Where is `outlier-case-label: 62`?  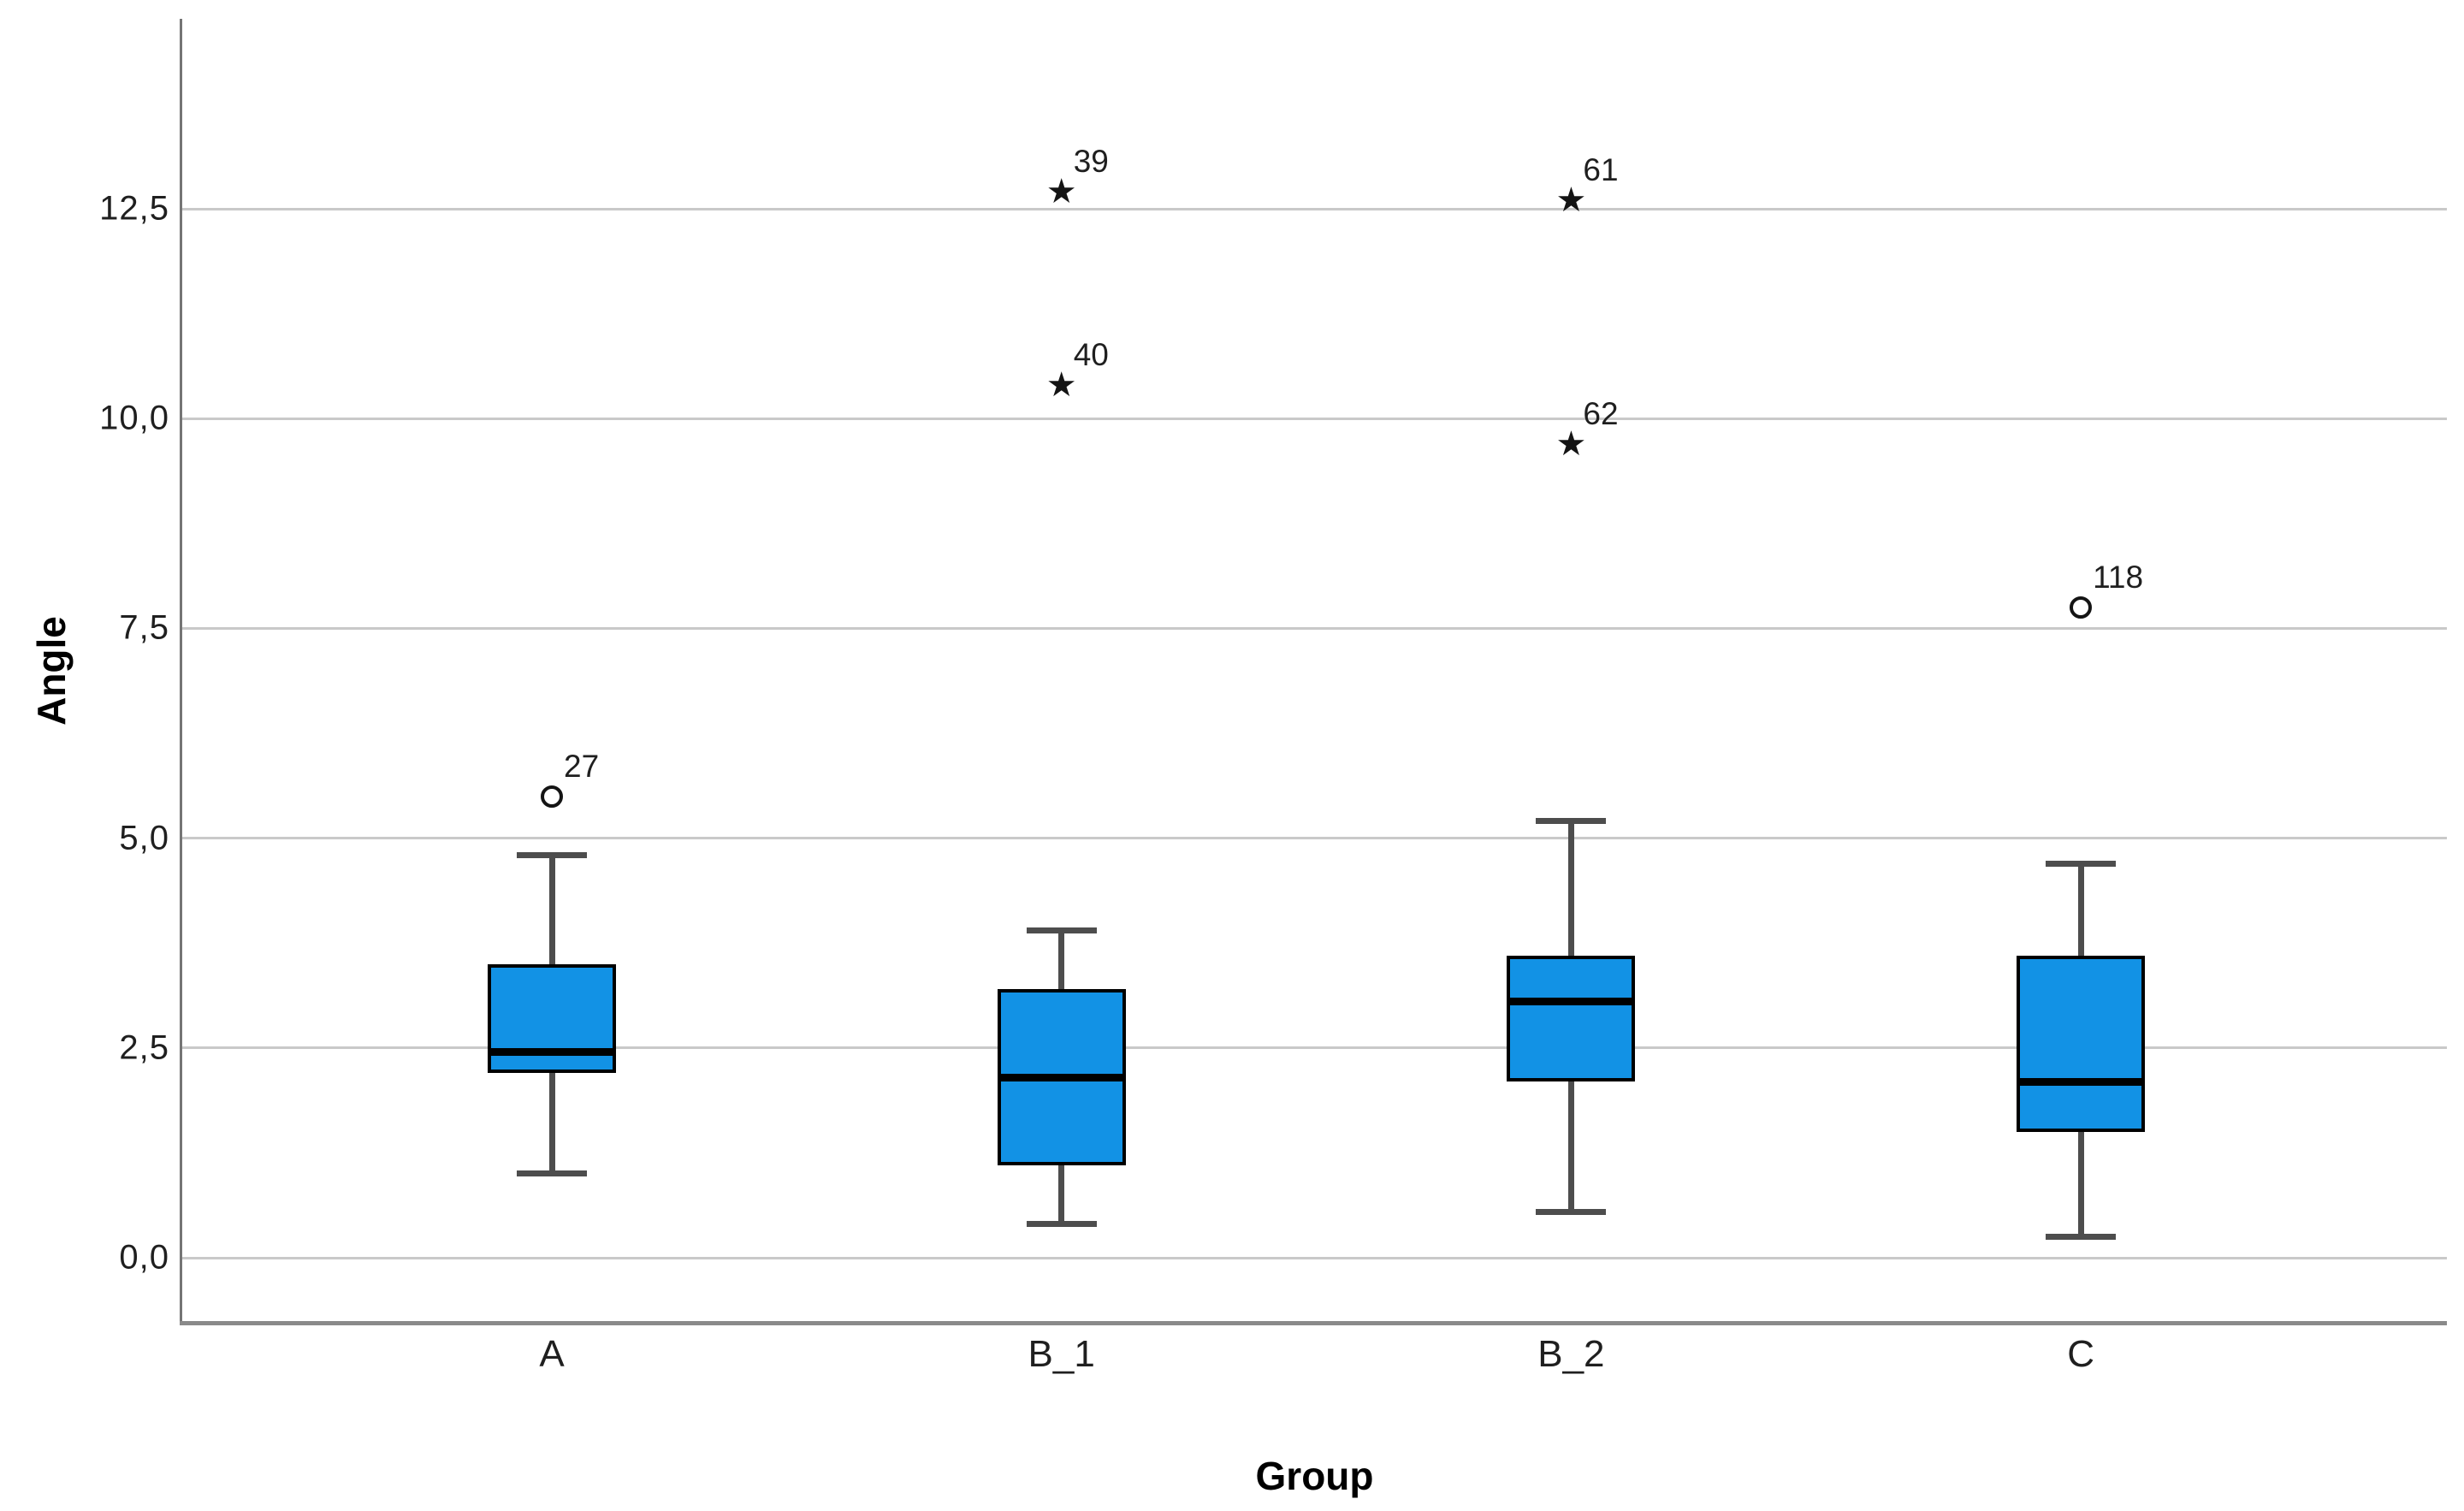 outlier-case-label: 62 is located at coordinates (1601, 413).